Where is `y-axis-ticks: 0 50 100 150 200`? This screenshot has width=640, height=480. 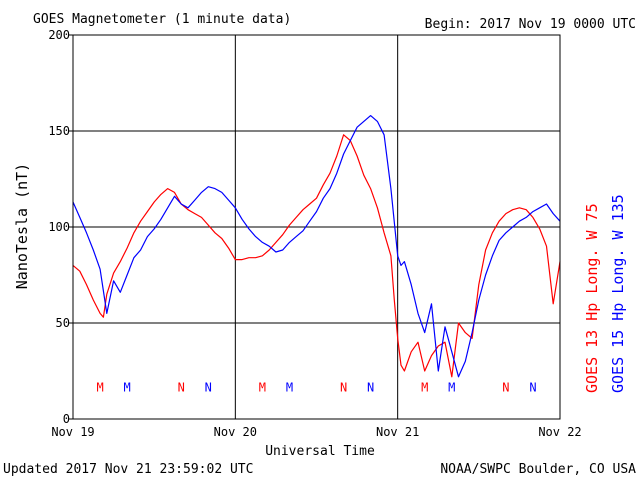
y-axis-ticks: 0 50 100 150 200 is located at coordinates (60, 227).